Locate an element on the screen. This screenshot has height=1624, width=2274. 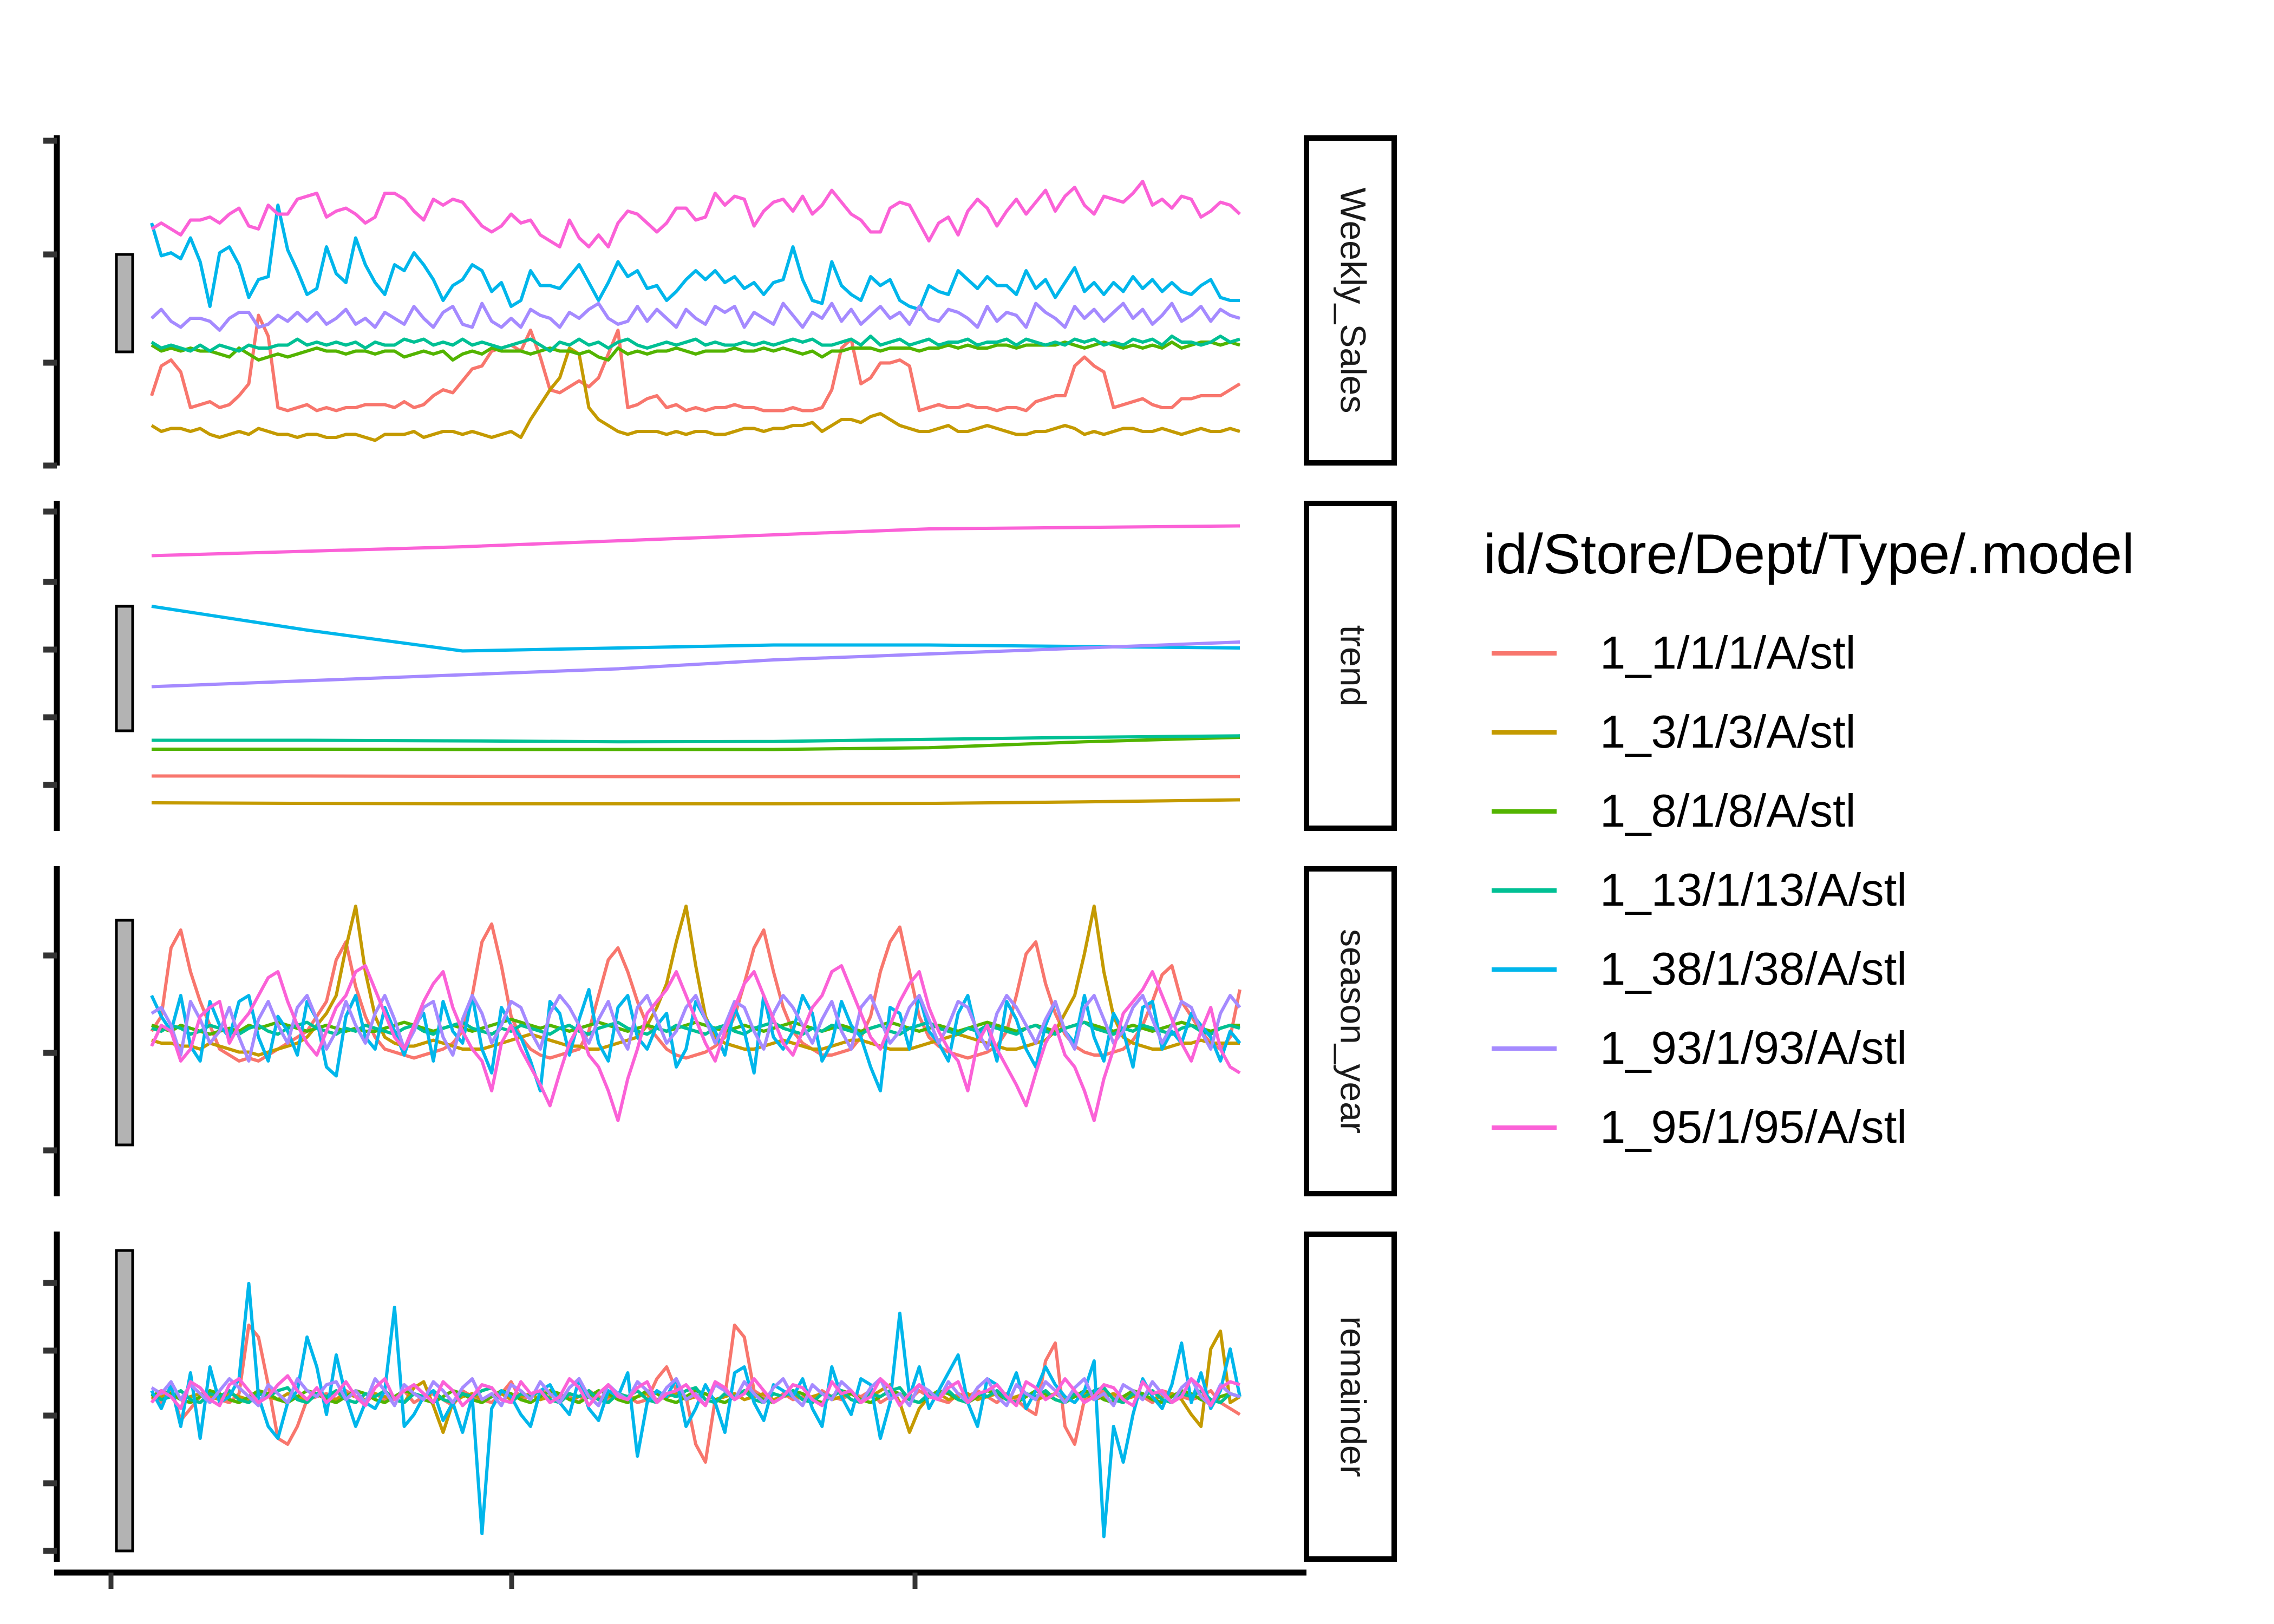
legend-item: 1_8/1/8/A/stl is located at coordinates (1809, 811).